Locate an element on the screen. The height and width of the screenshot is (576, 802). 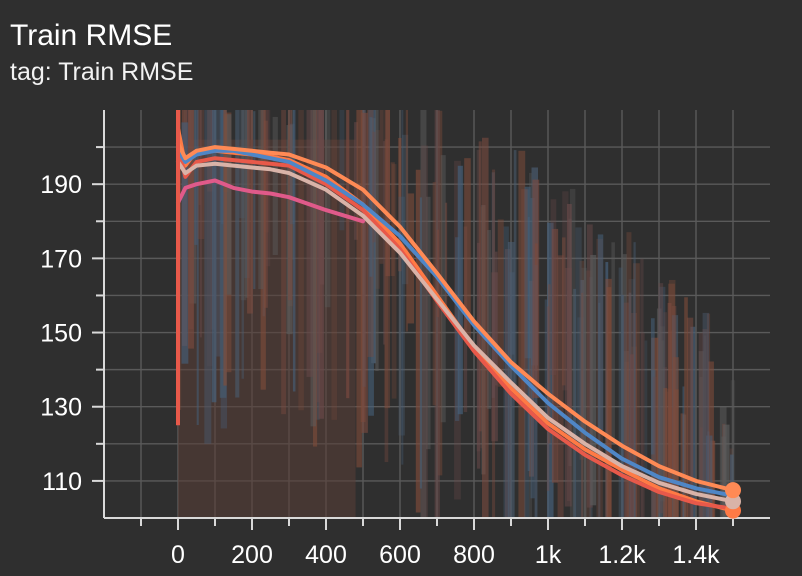
chart-title: Train RMSE is located at coordinates (91, 35).